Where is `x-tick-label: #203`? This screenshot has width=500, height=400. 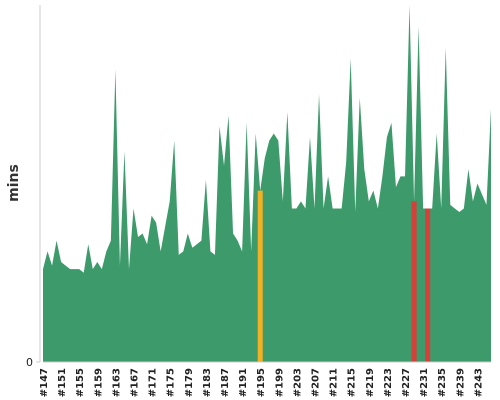
x-tick-label: #203 is located at coordinates (297, 382).